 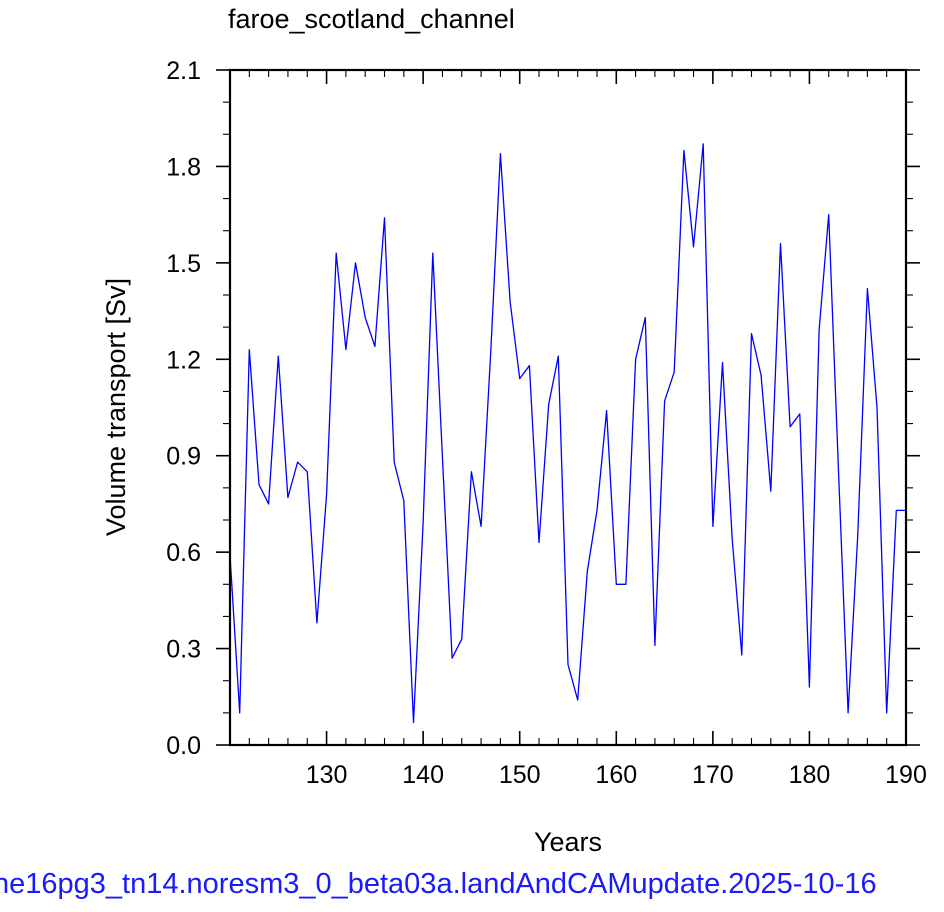 What do you see at coordinates (183, 408) in the screenshot?
I see `y-tick-labels: 0.0 0.3 0.6 0.9 1.2 1.5 1.8 2.1` at bounding box center [183, 408].